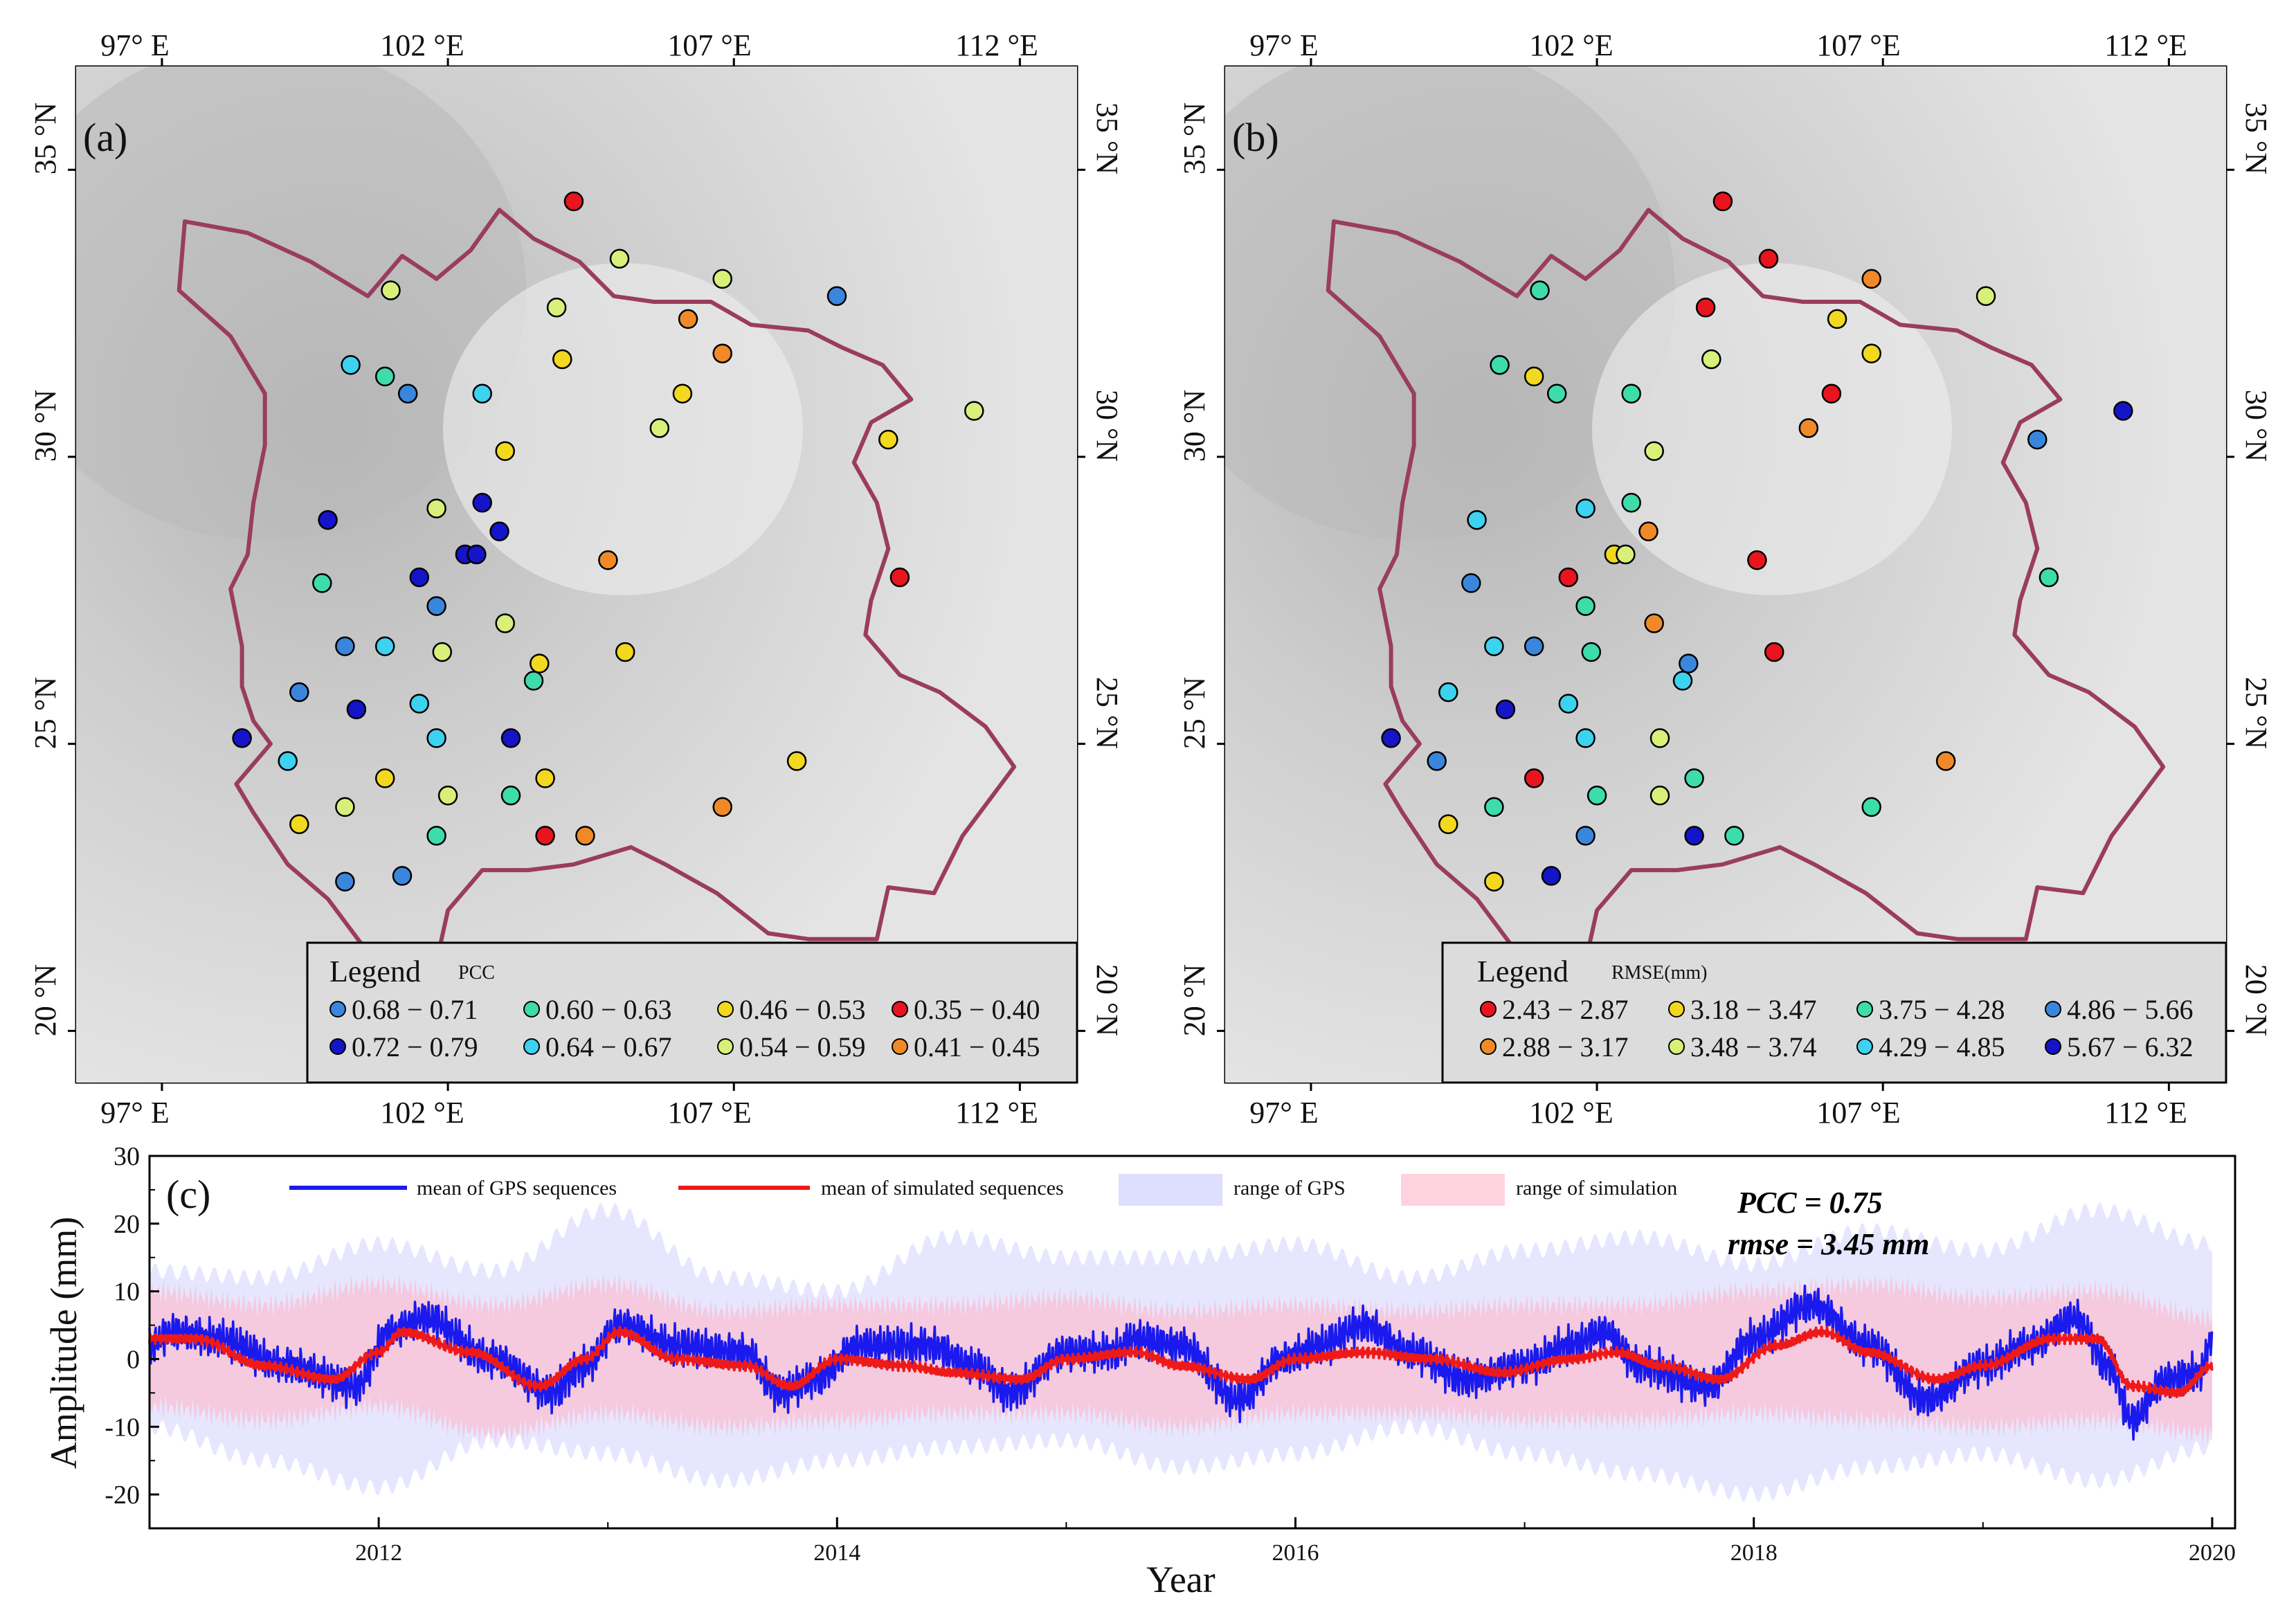 This screenshot has height=1601, width=2296. Describe the element at coordinates (1453, 1190) in the screenshot. I see `legend-swatch-sim-range` at that location.